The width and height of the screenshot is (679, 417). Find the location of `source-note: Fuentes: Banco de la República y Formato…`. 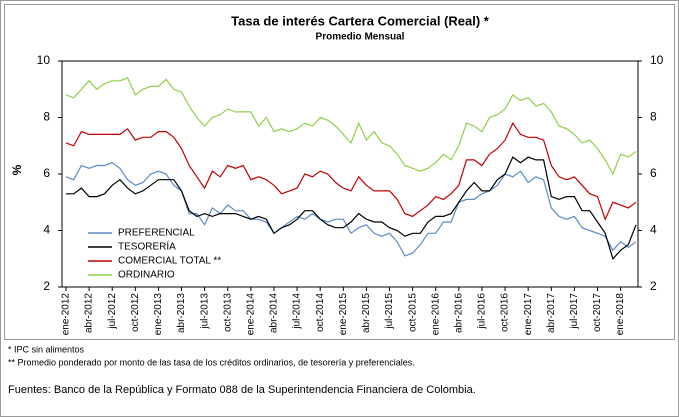

source-note: Fuentes: Banco de la República y Formato… is located at coordinates (242, 390).